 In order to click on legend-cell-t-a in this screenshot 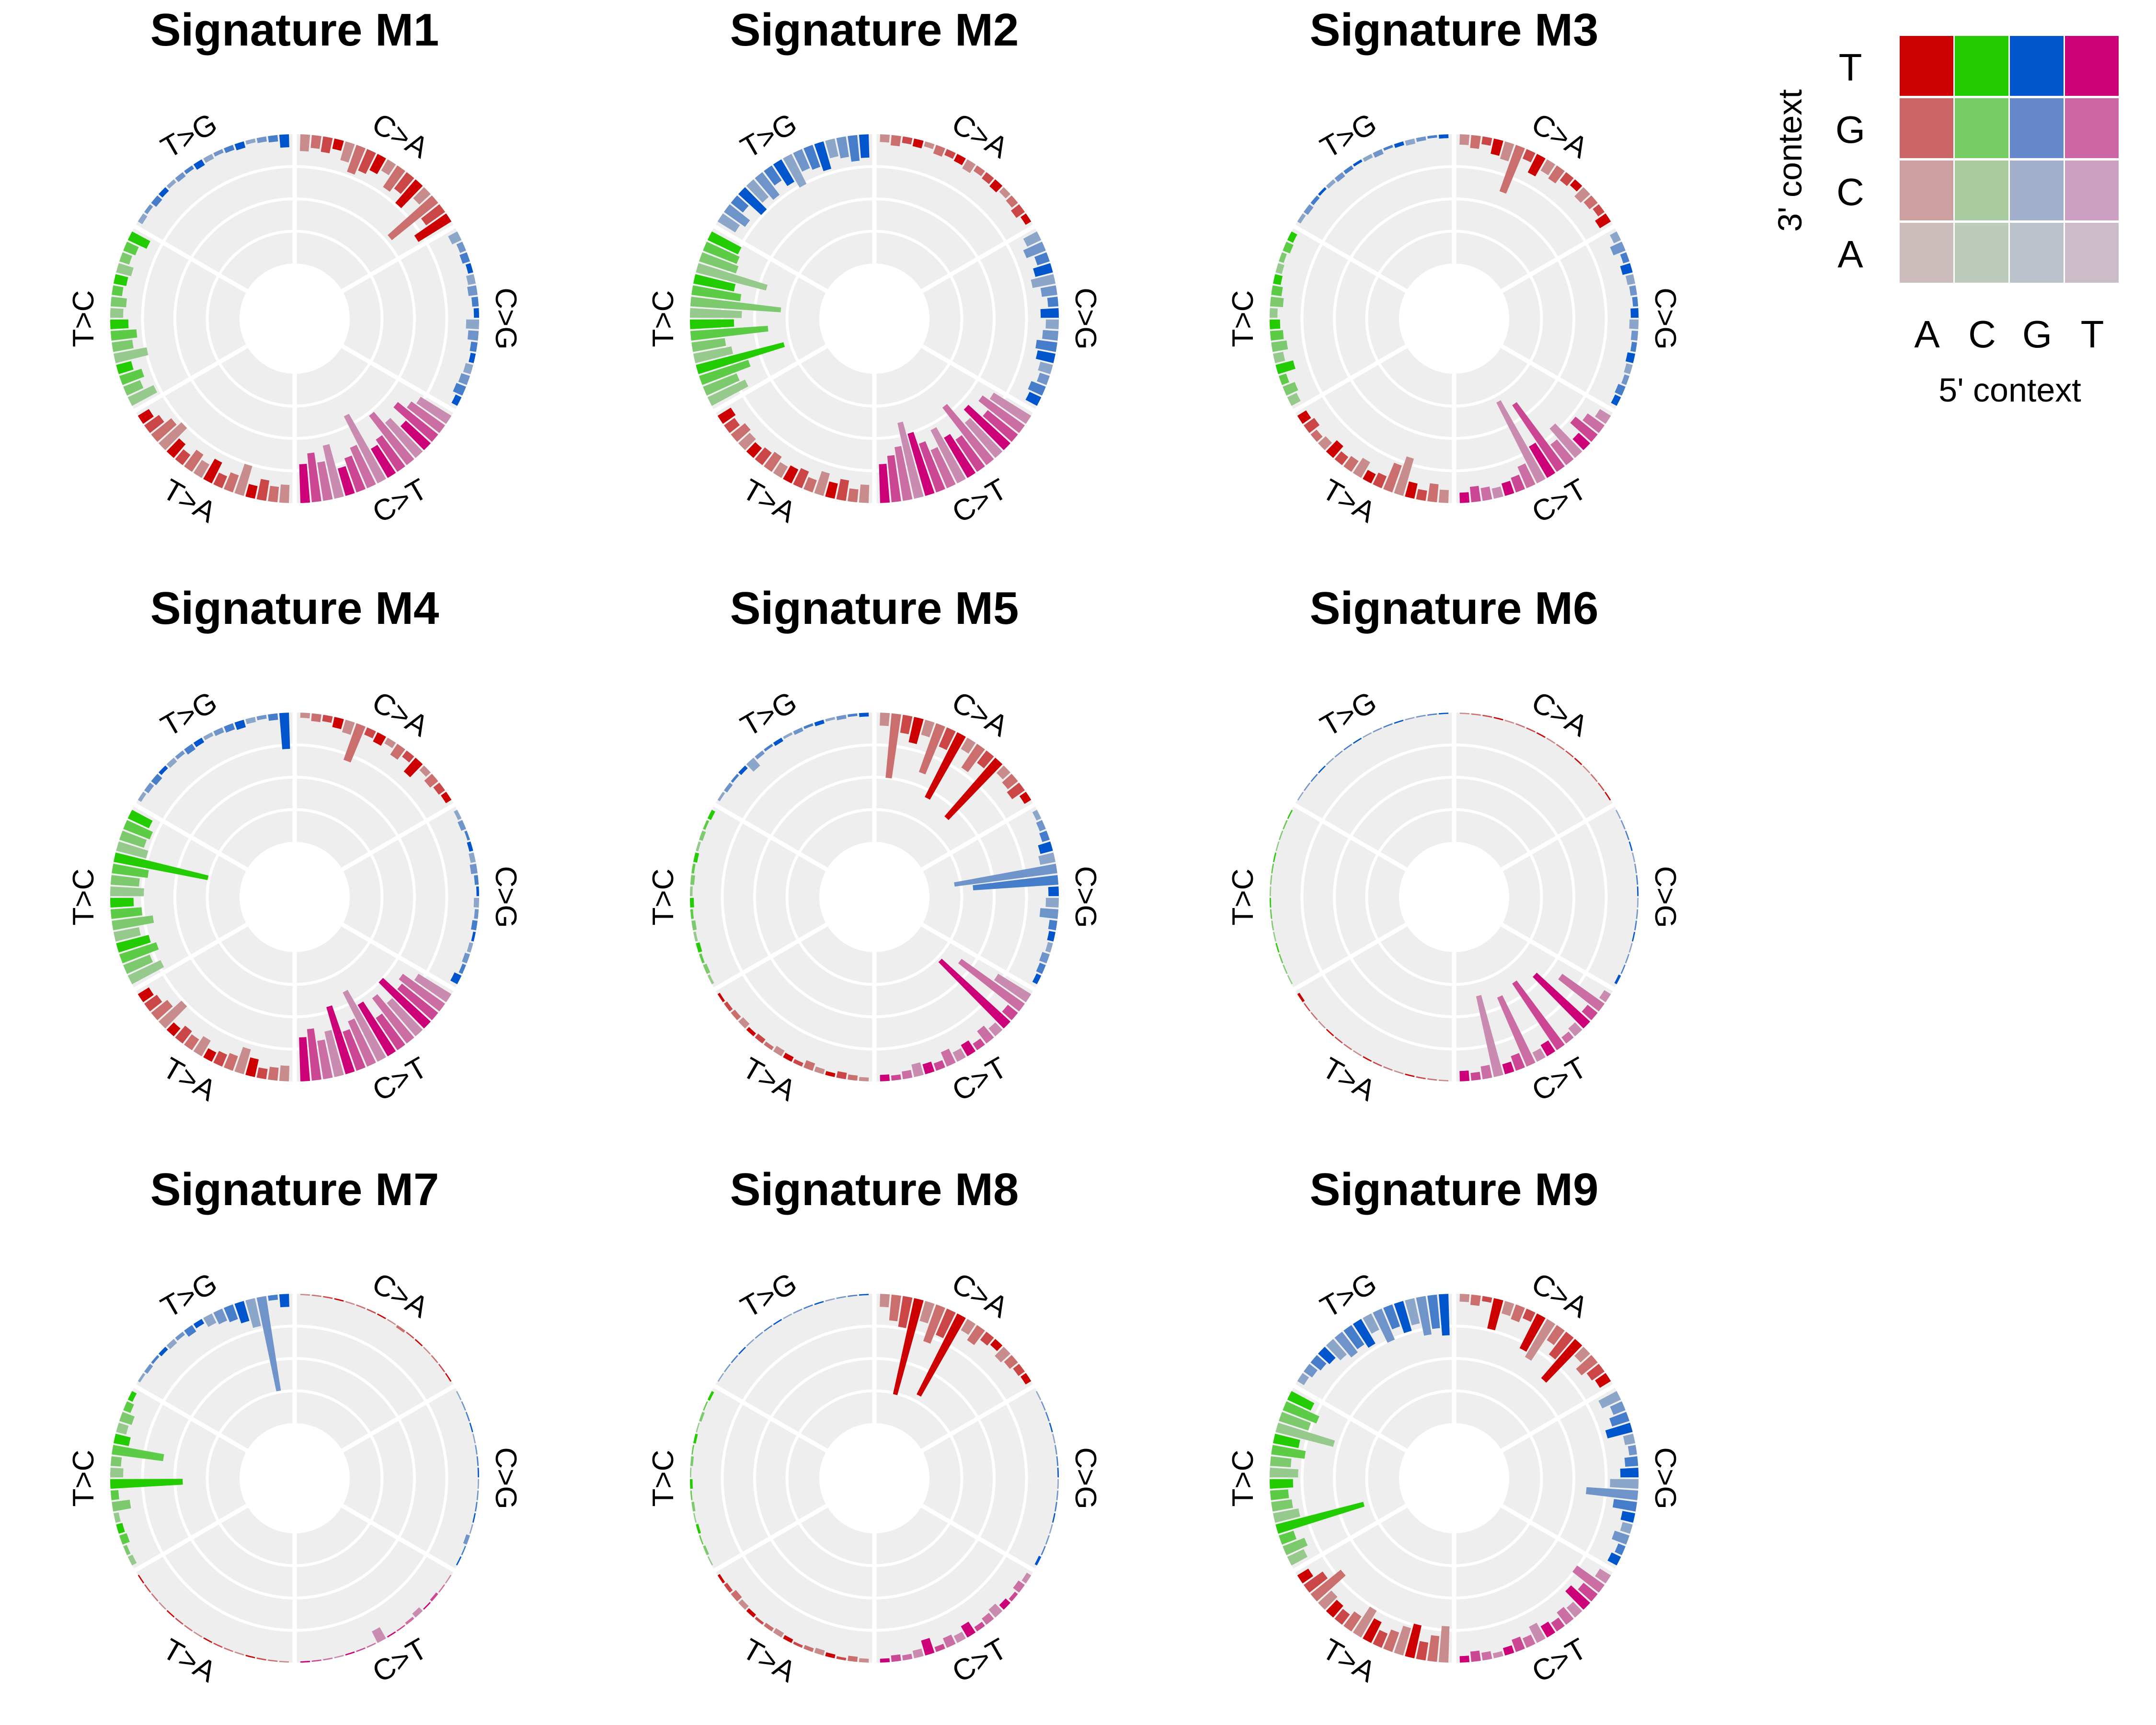, I will do `click(1926, 66)`.